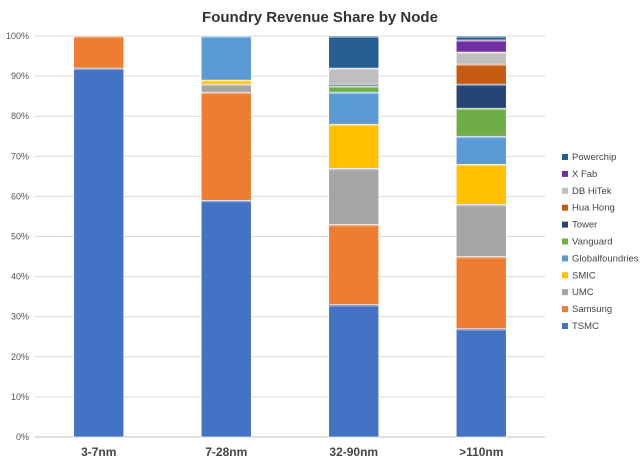 This screenshot has height=465, width=640. I want to click on x-tick-label: 32-90nm, so click(353, 452).